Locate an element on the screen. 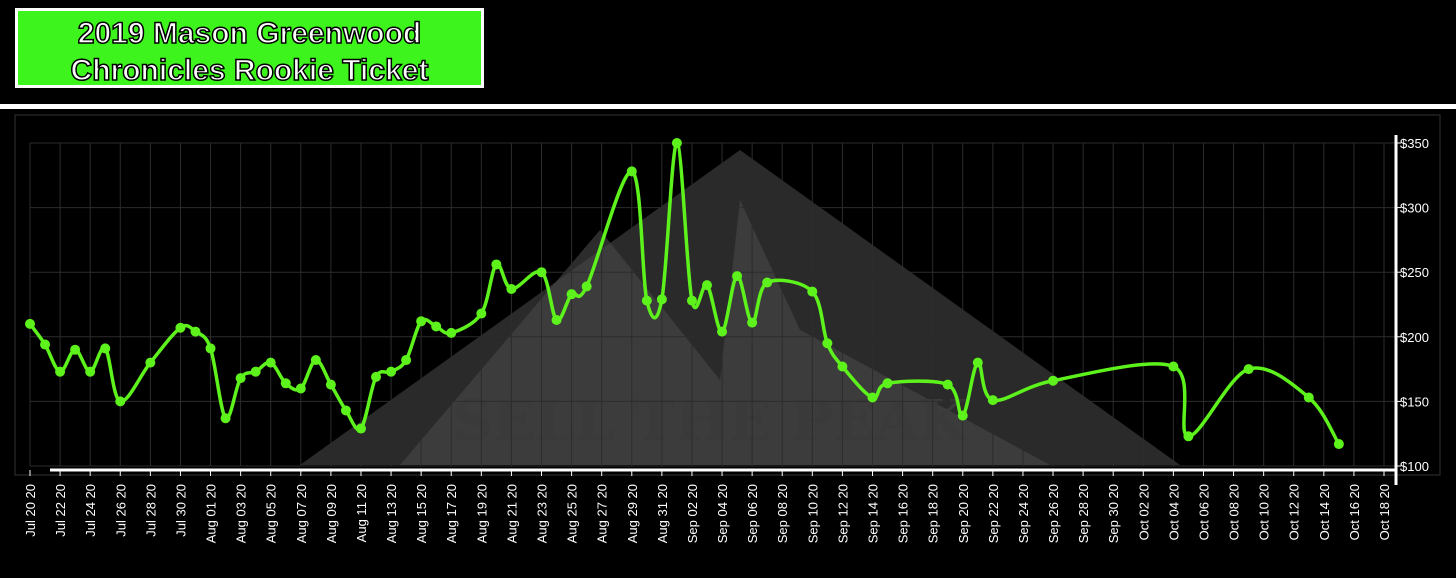 This screenshot has width=1456, height=578. x-tick-label: Aug 05 20 is located at coordinates (271, 513).